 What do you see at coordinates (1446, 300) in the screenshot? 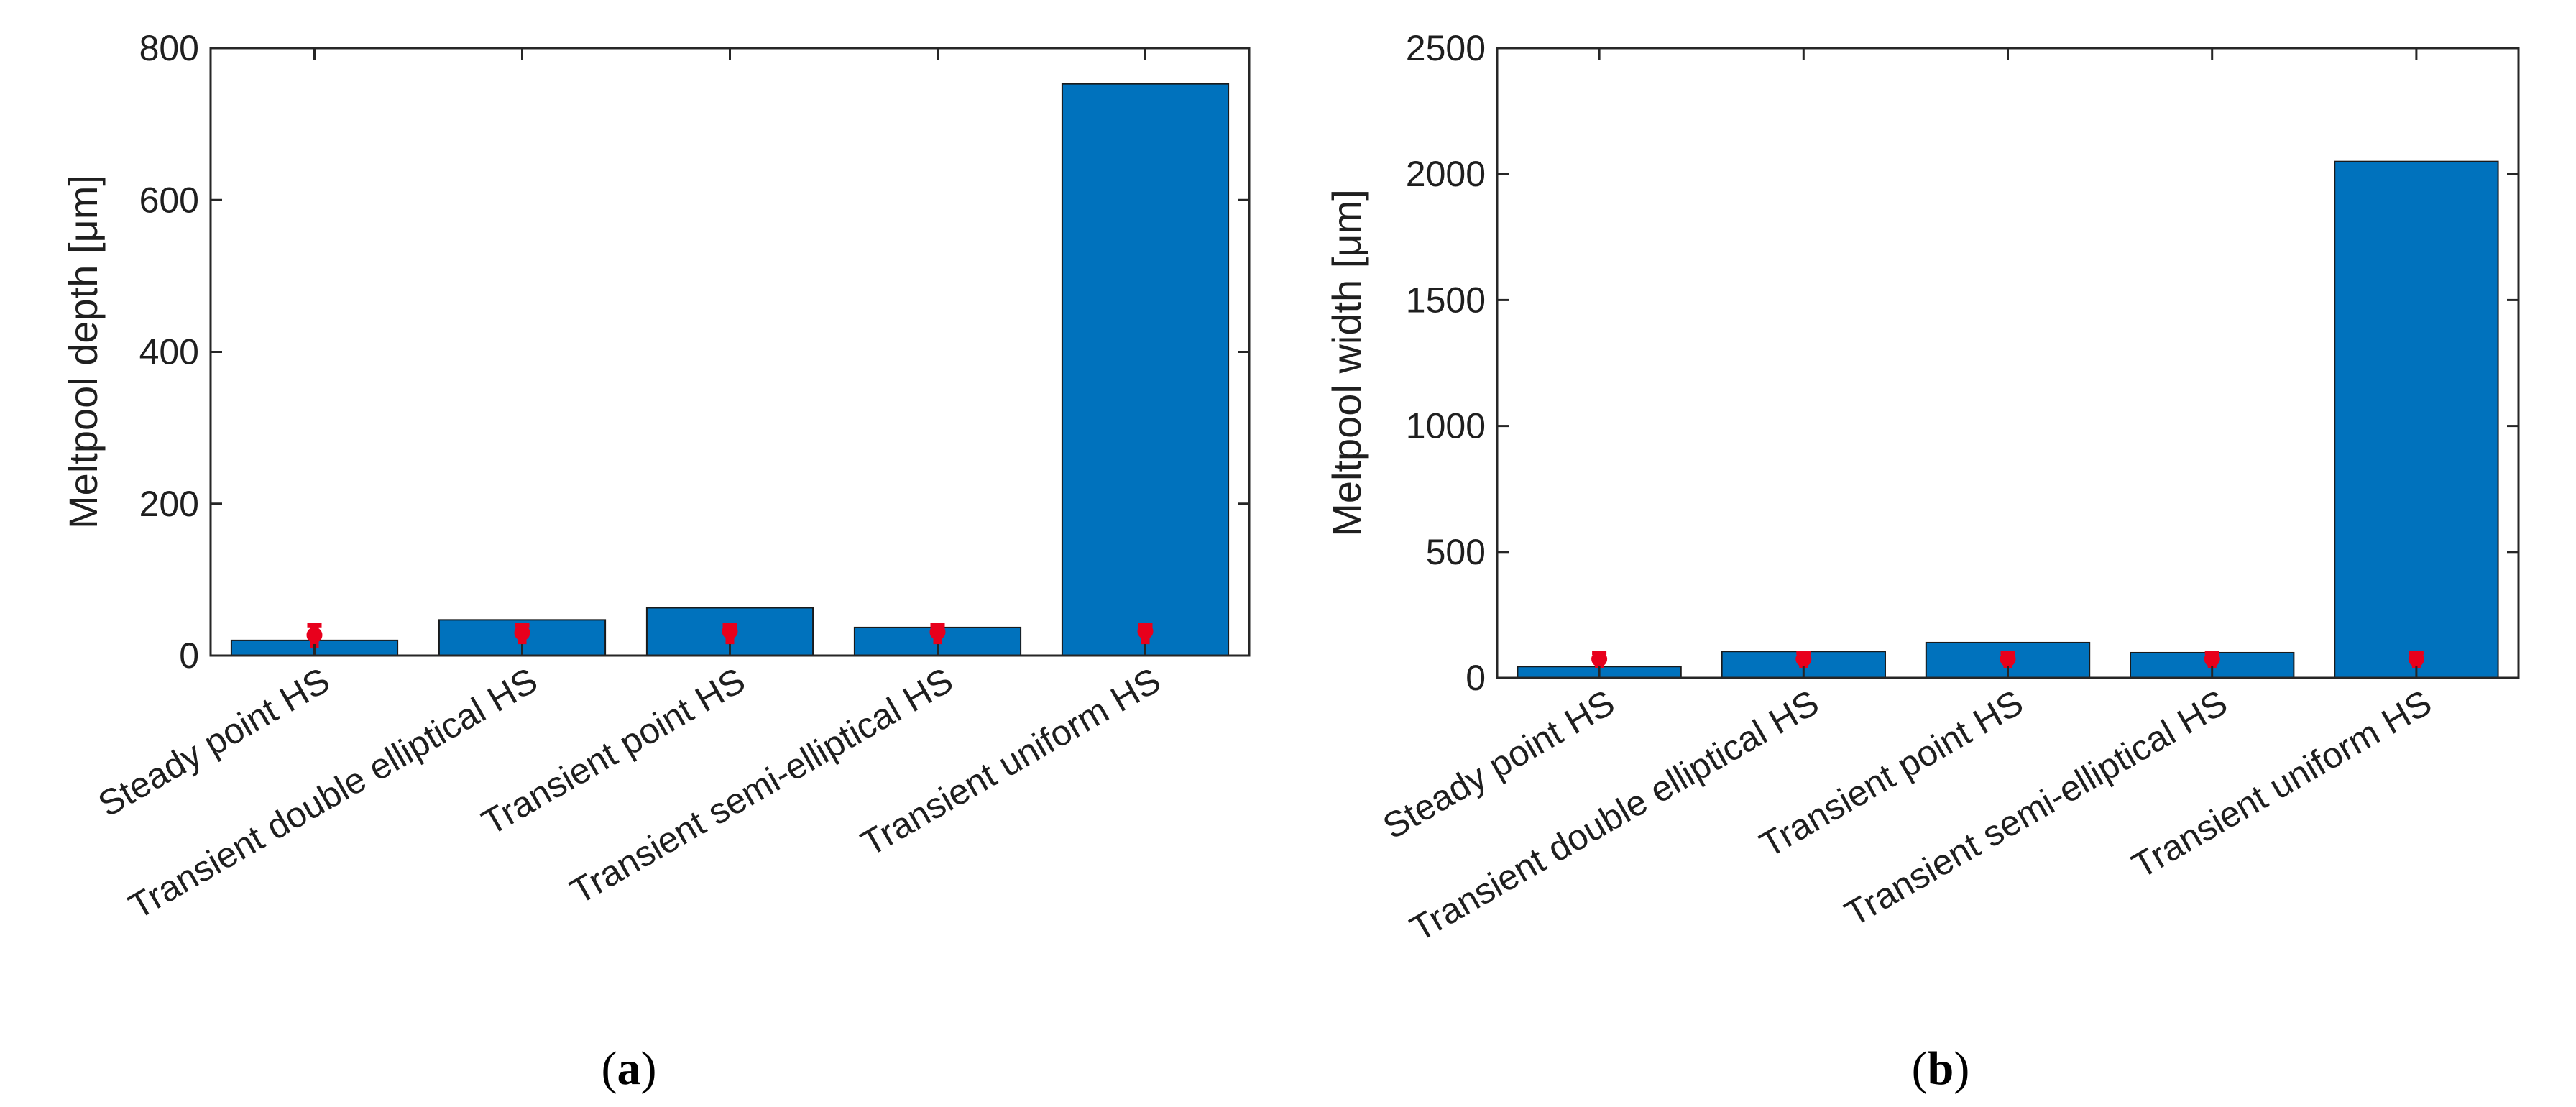
I see `y-tick-label-b: 1500` at bounding box center [1446, 300].